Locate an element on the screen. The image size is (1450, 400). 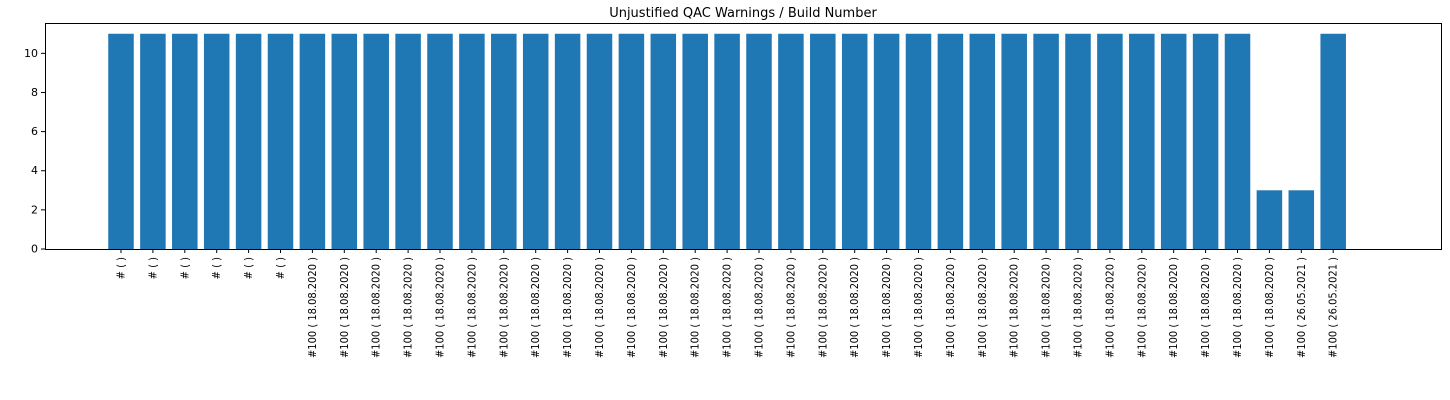
y-tick-label: 0 is located at coordinates (34, 249).